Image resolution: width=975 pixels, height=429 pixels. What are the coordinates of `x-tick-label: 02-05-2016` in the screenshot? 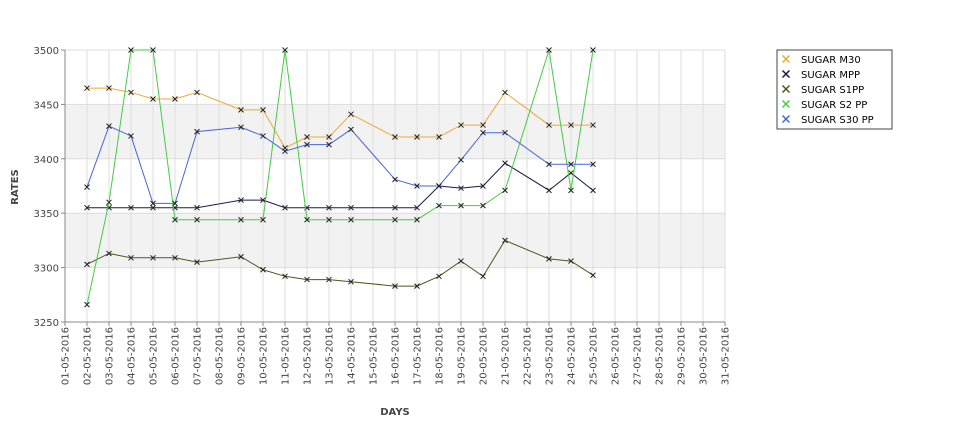 It's located at (88, 356).